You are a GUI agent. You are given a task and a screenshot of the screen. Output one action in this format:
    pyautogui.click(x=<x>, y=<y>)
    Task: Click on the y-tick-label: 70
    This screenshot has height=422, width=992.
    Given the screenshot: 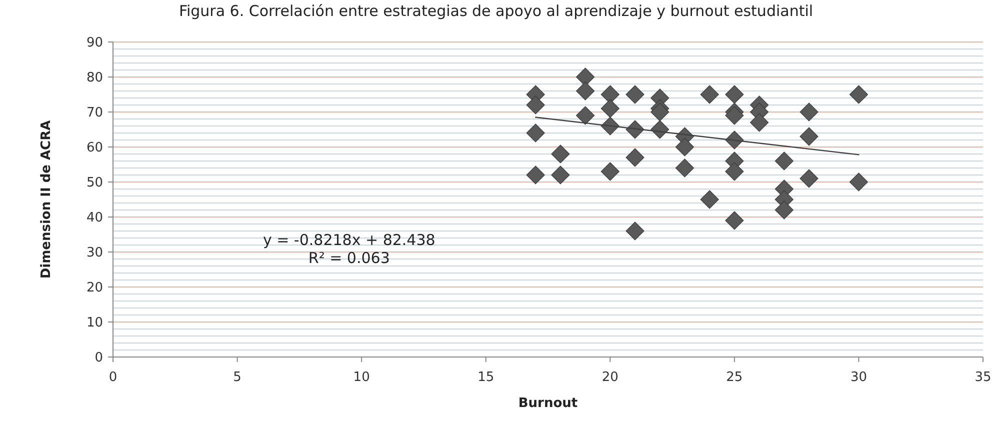 What is the action you would take?
    pyautogui.click(x=94, y=113)
    